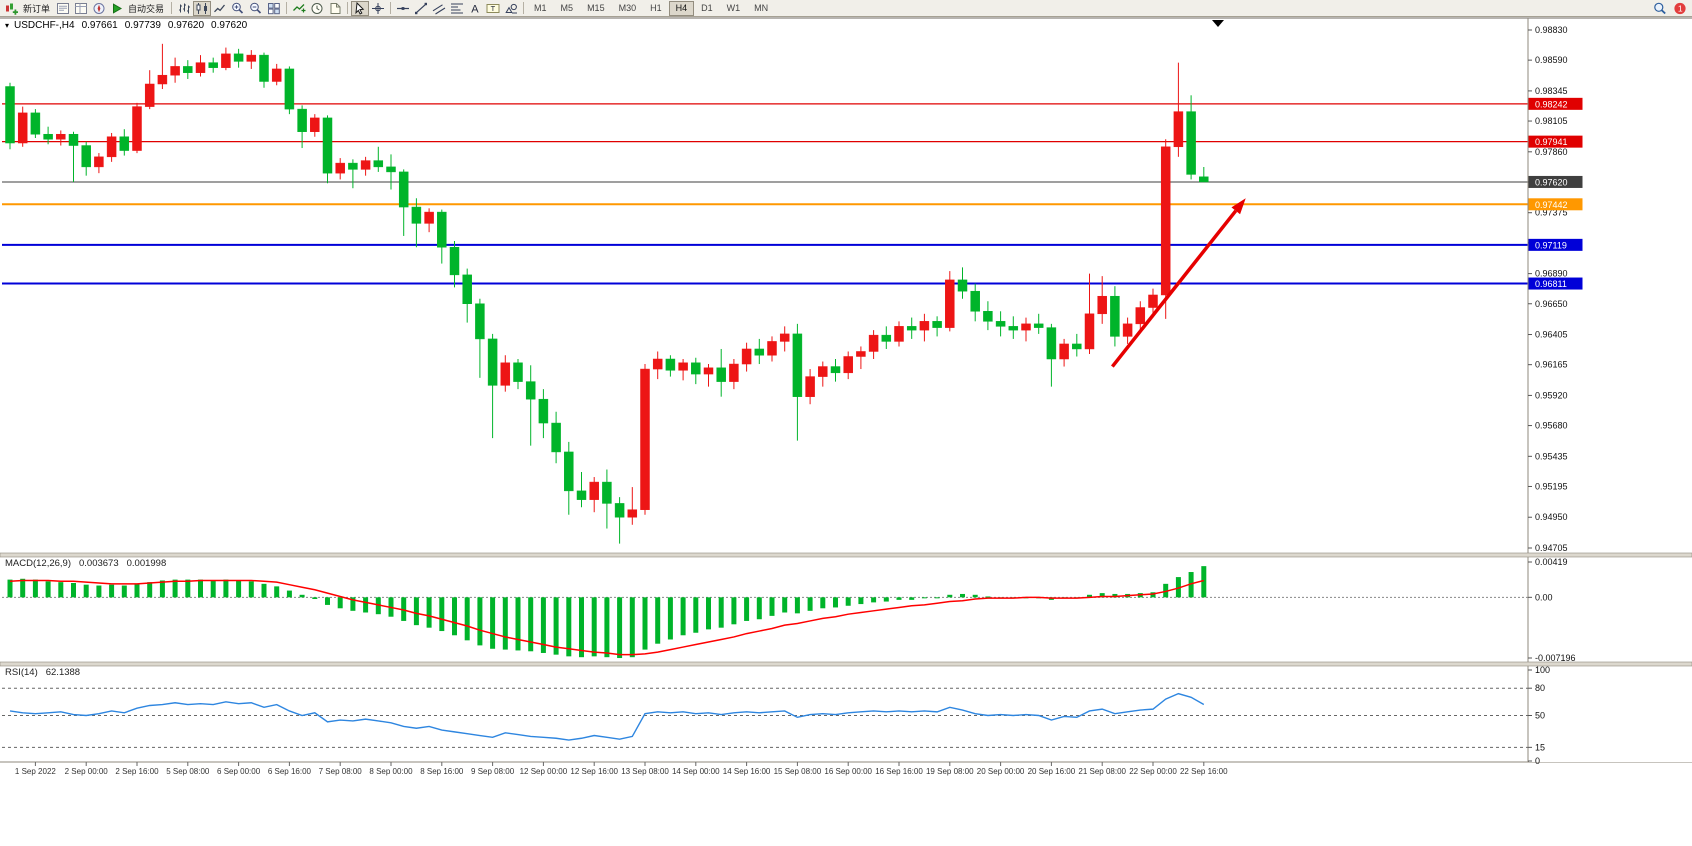 The image size is (1692, 846). Describe the element at coordinates (87, 771) in the screenshot. I see `time-axis-label: 2 Sep 00:00` at that location.